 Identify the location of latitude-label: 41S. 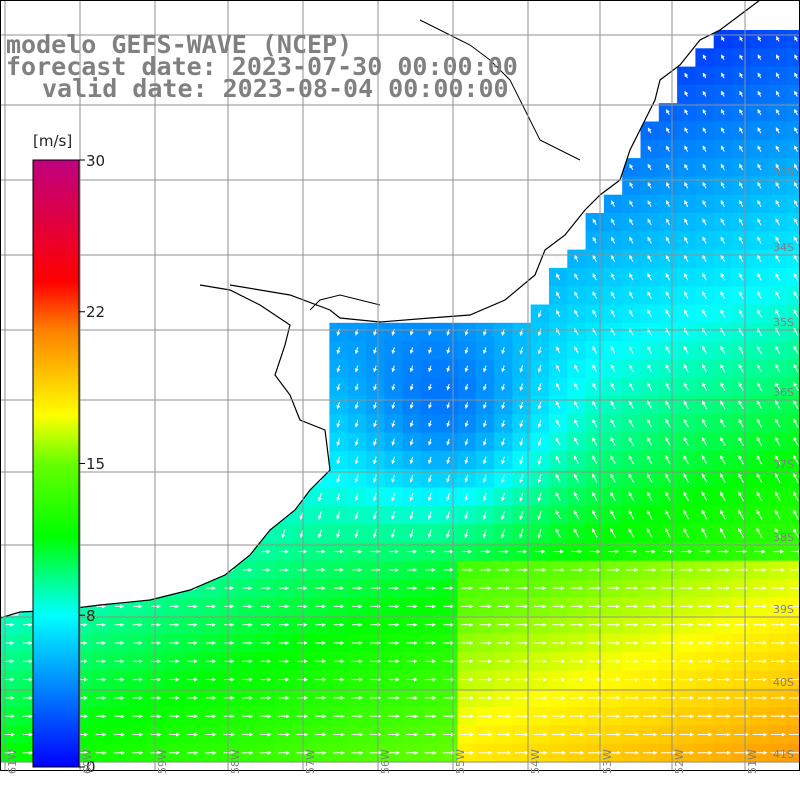
(783, 754).